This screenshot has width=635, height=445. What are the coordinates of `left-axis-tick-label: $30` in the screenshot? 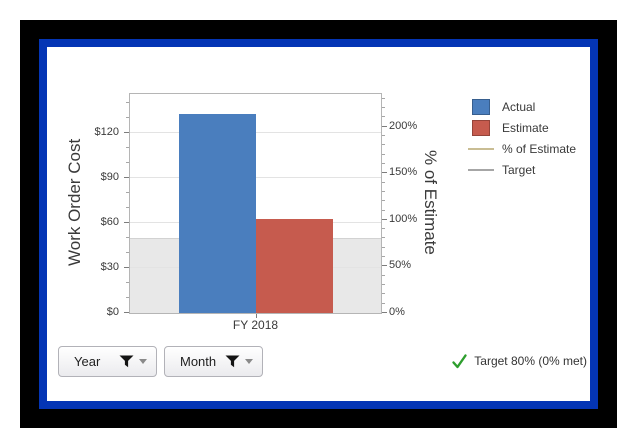 It's located at (109, 267).